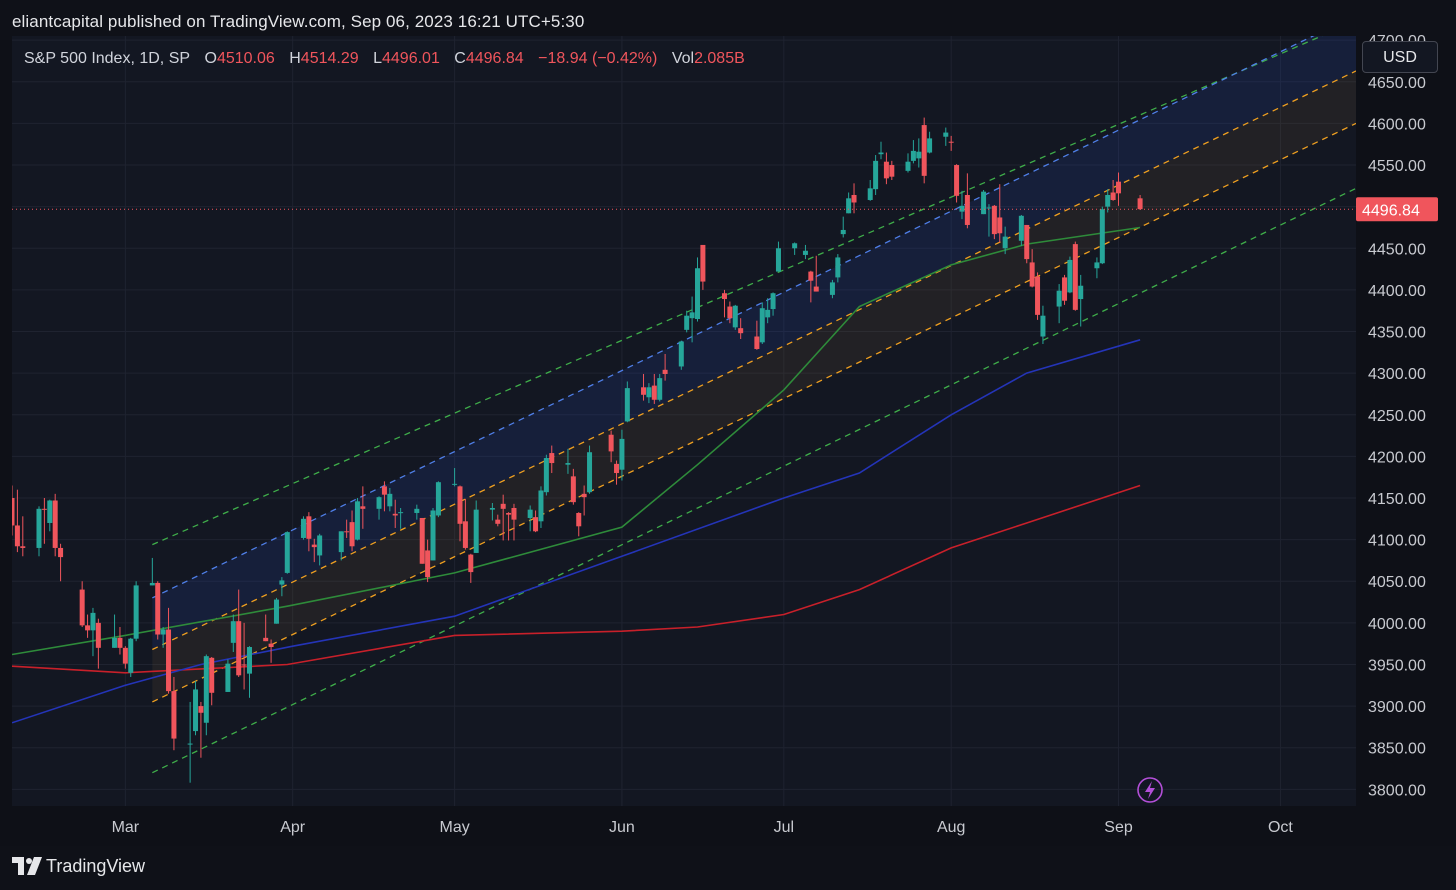  I want to click on currency-button: USD, so click(1400, 57).